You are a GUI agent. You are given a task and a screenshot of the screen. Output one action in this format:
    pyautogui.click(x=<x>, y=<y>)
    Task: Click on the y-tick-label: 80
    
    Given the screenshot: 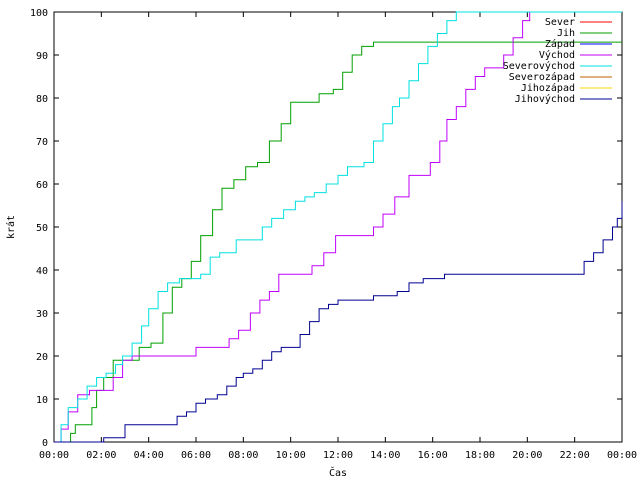 What is the action you would take?
    pyautogui.click(x=42, y=99)
    